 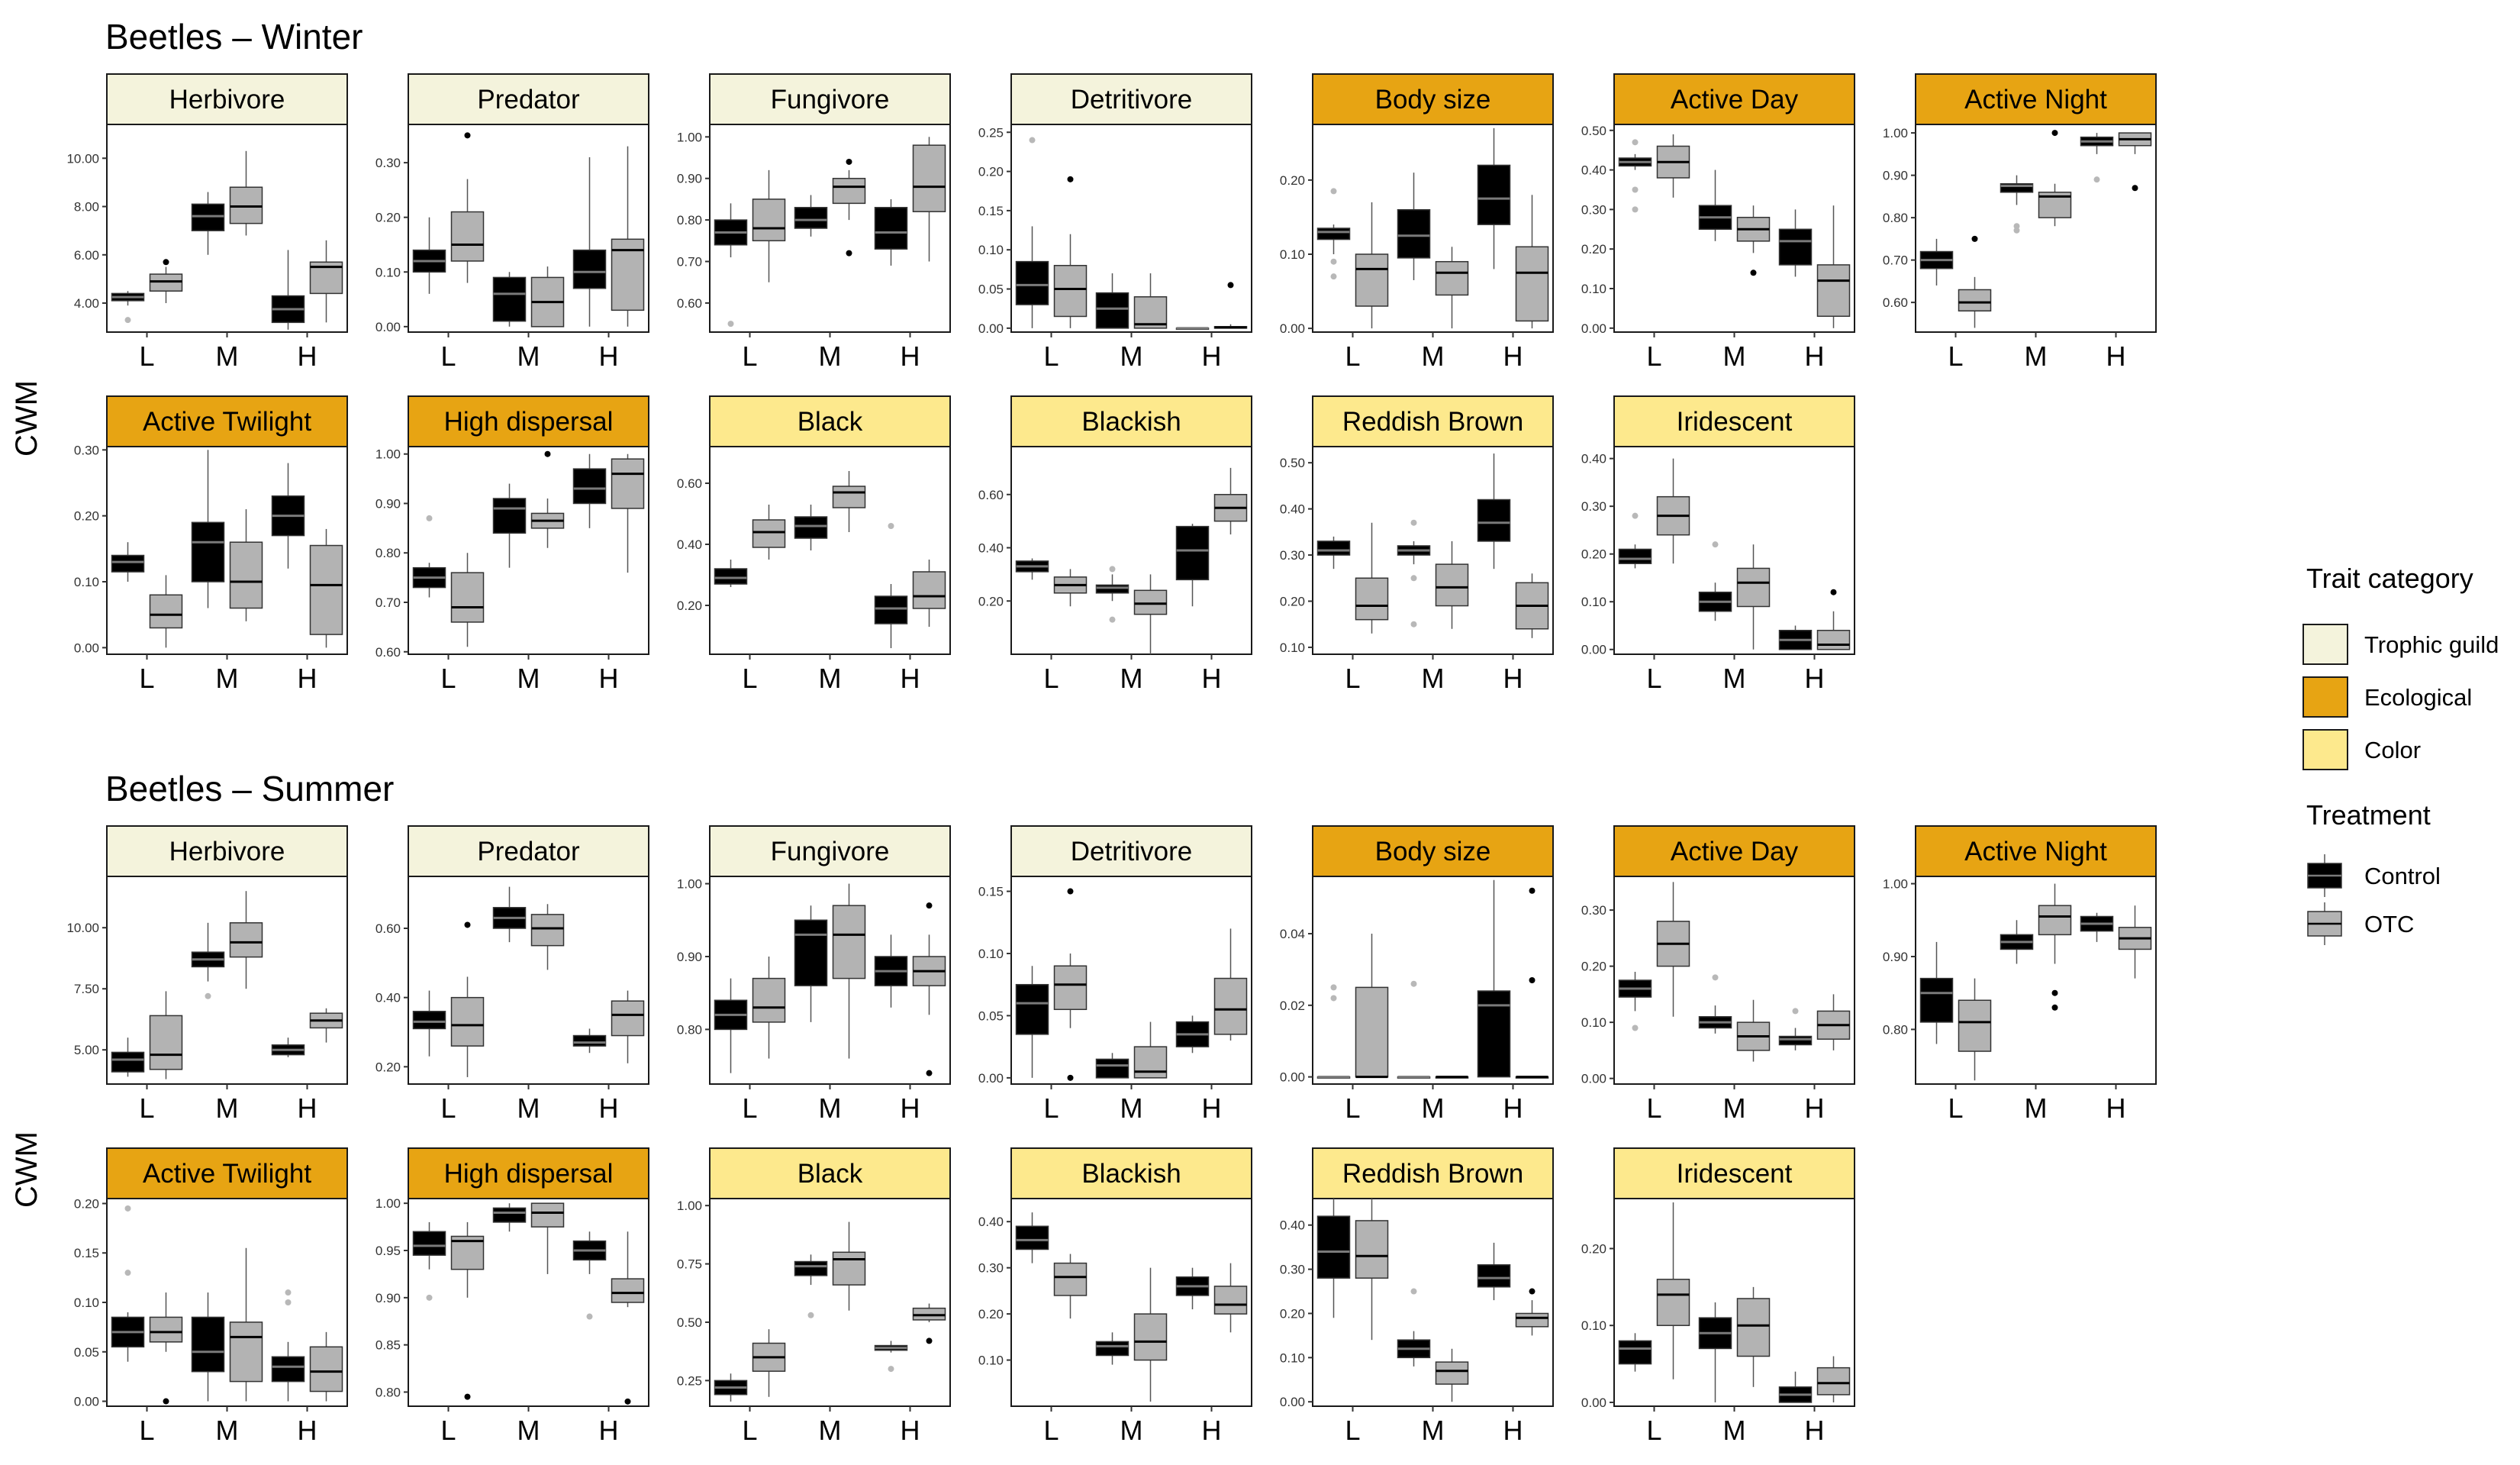 I want to click on y-tick-label: 4.00, so click(x=86, y=303).